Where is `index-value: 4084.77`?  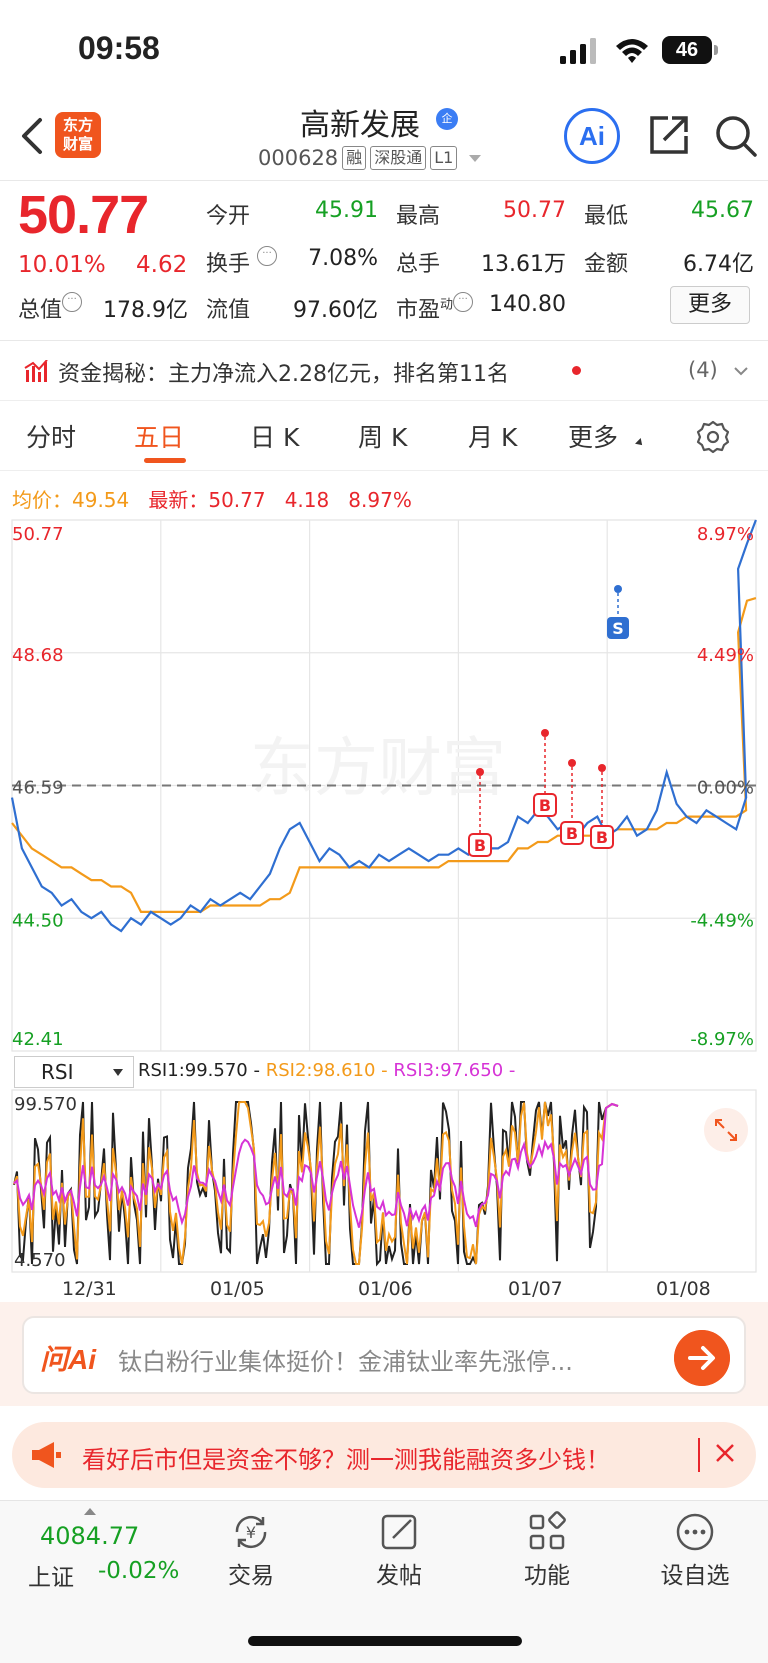
index-value: 4084.77 is located at coordinates (90, 1536).